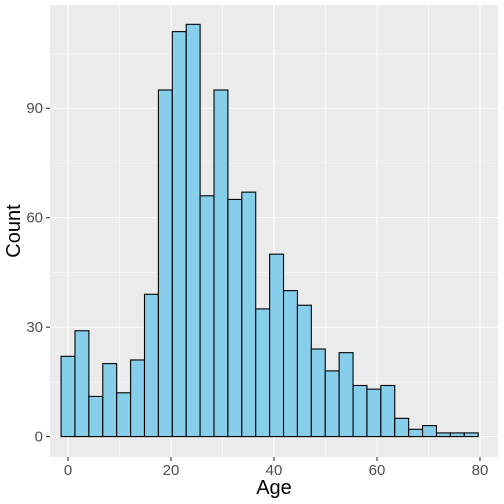 This screenshot has width=504, height=504. Describe the element at coordinates (377, 470) in the screenshot. I see `x-tick-label: 60` at that location.